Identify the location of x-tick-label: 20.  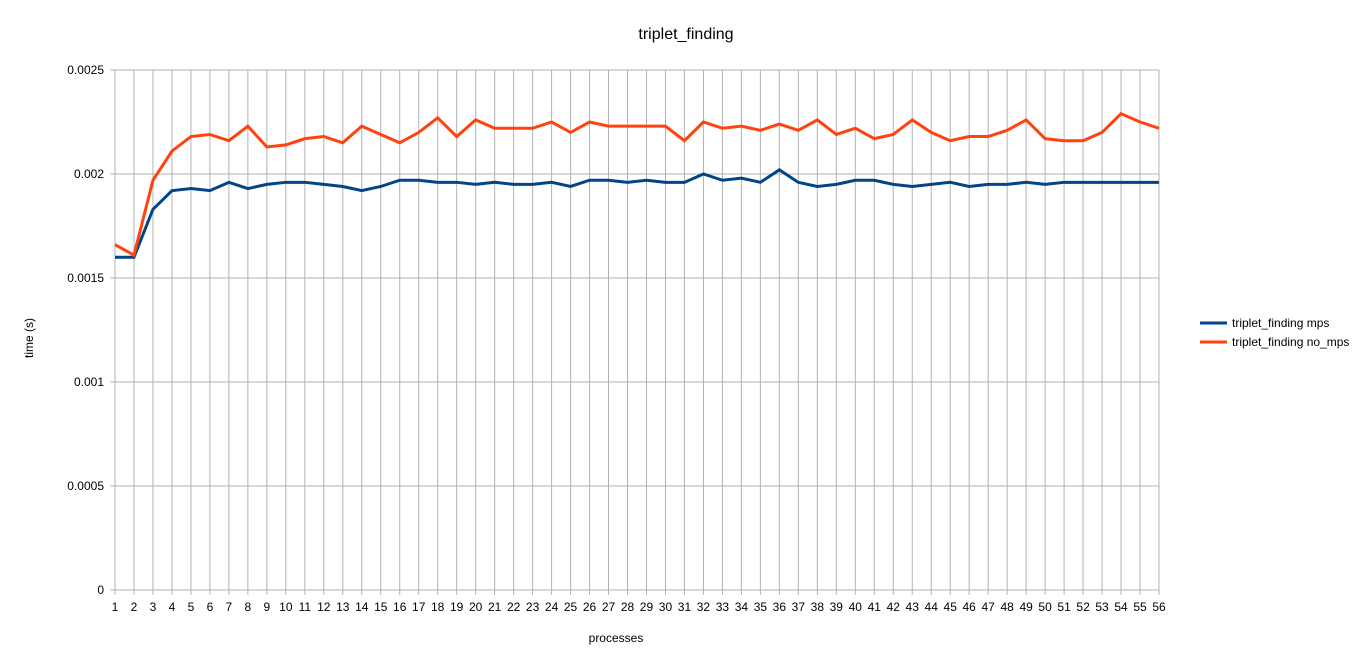
(476, 607).